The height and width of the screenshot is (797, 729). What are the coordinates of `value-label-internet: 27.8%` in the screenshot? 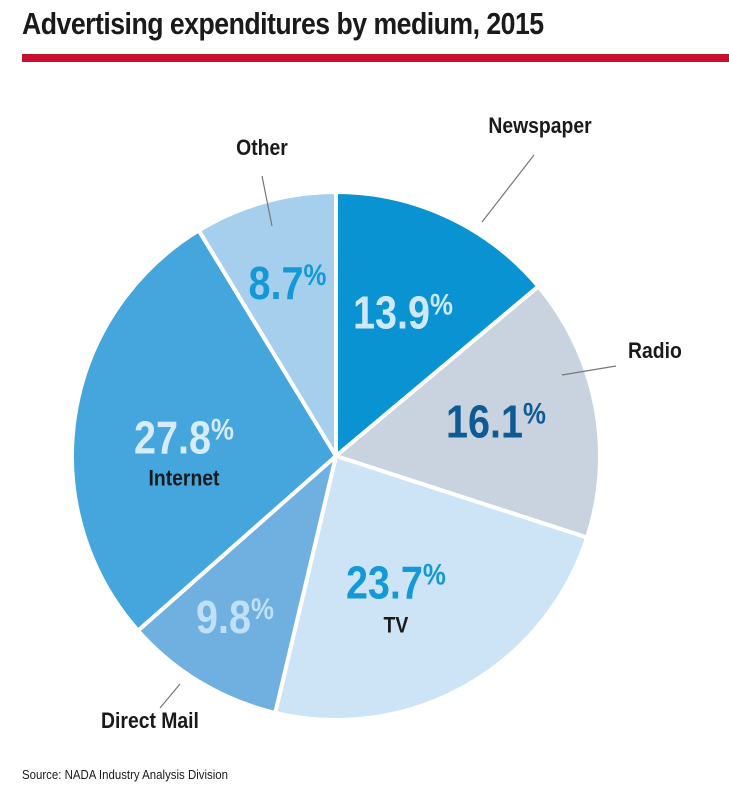 It's located at (184, 439).